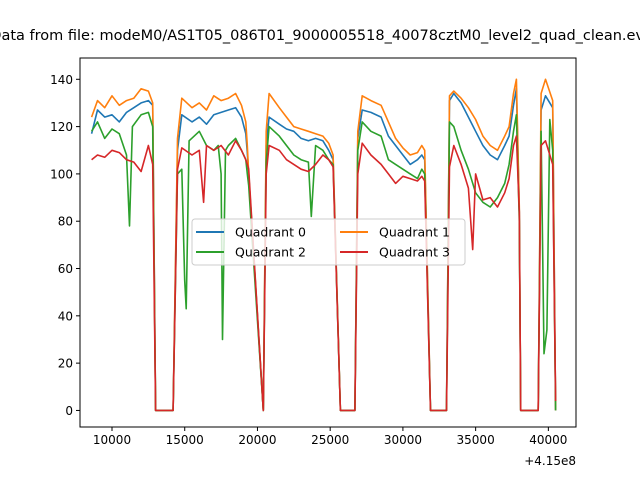 Image resolution: width=640 pixels, height=480 pixels. Describe the element at coordinates (65, 364) in the screenshot. I see `y-tick-label: 20` at that location.